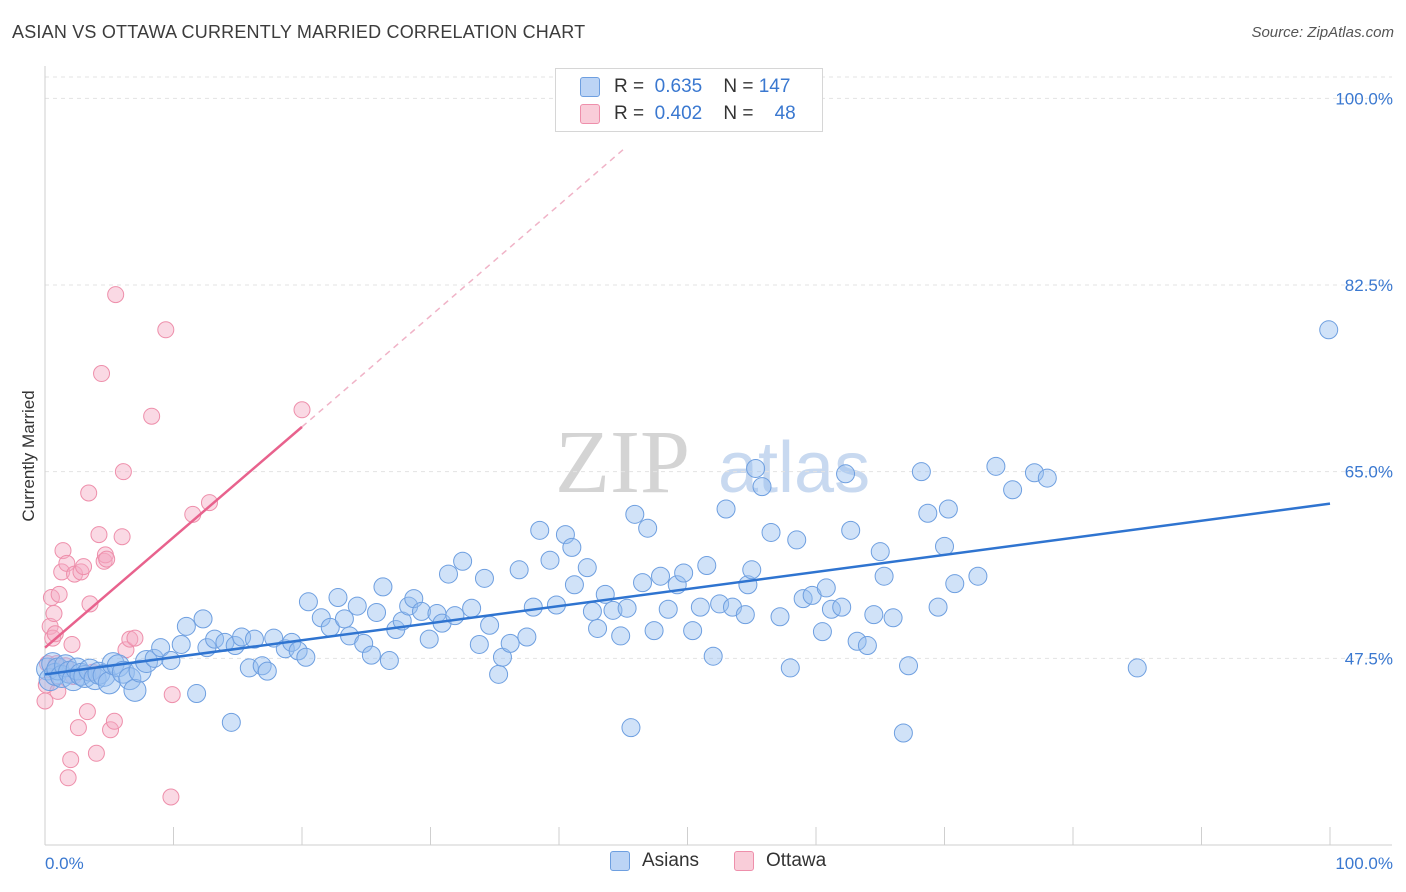  Describe the element at coordinates (1364, 98) in the screenshot. I see `y-tick-label: 100.0%` at that location.